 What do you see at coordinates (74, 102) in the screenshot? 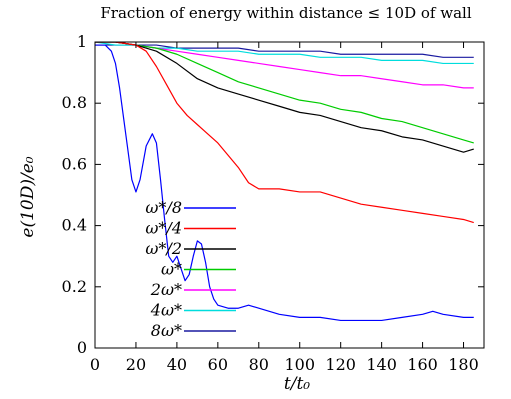
I see `y-tick-label: 0.8` at bounding box center [74, 102].